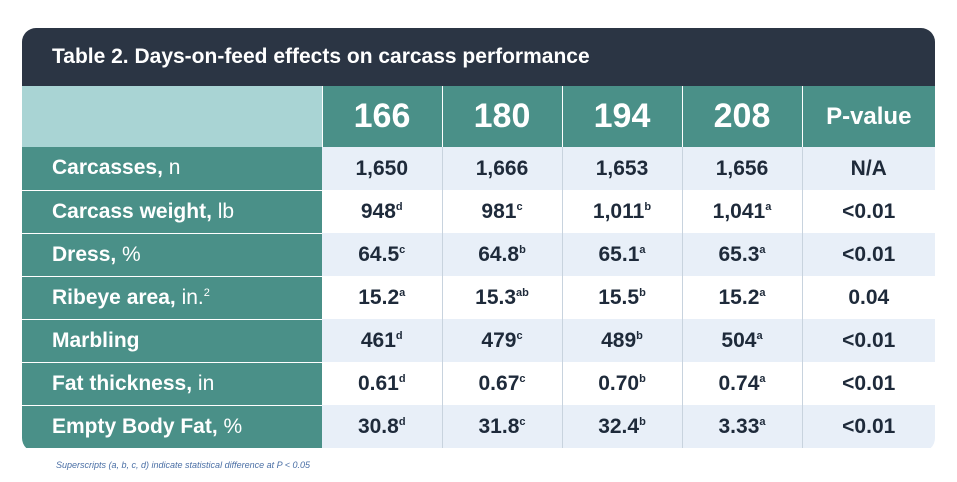  Describe the element at coordinates (172, 255) in the screenshot. I see `row-label: Dress, %` at that location.